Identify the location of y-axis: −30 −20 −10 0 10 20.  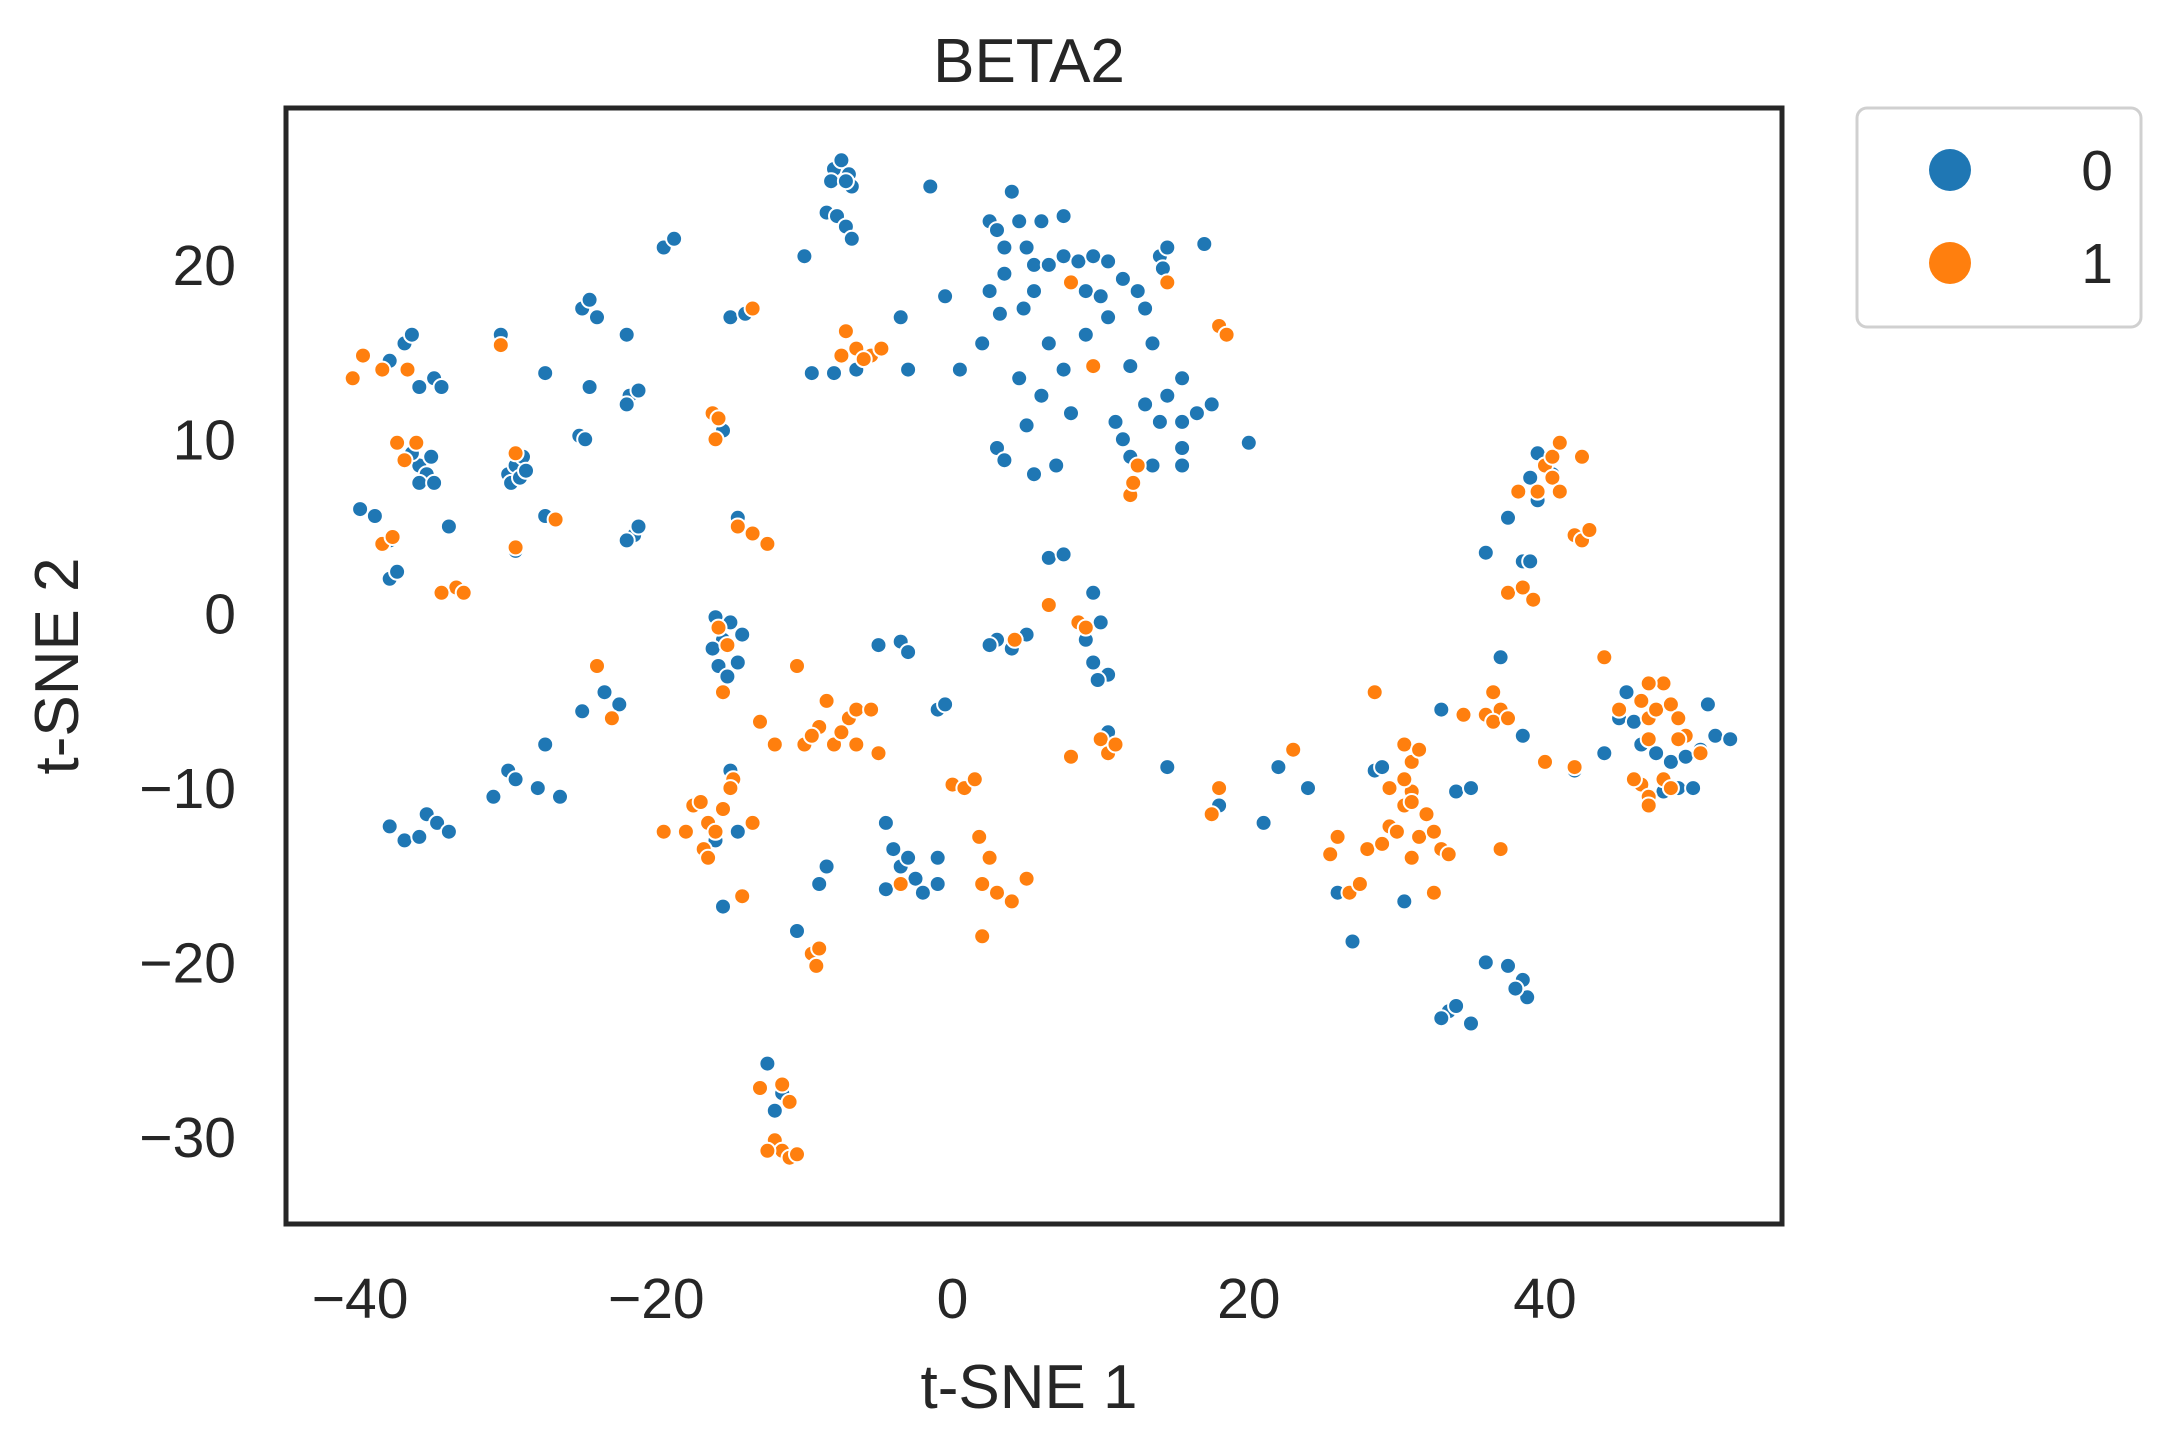
(187, 702).